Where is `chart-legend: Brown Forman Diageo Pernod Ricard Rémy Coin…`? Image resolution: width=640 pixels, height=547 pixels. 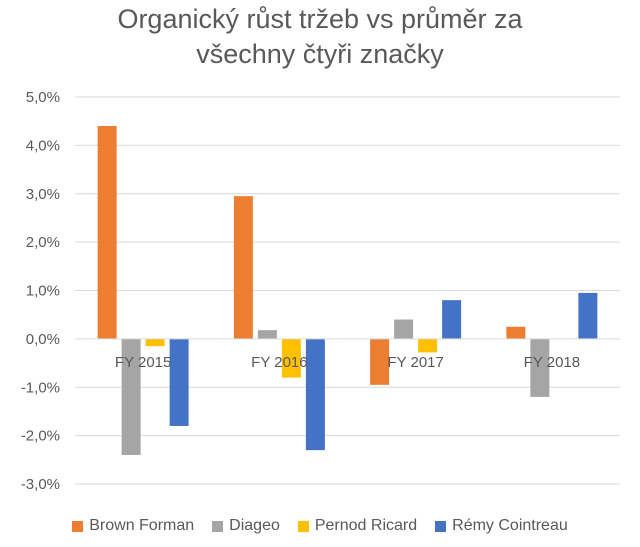
chart-legend: Brown Forman Diageo Pernod Ricard Rémy Coin… is located at coordinates (320, 526).